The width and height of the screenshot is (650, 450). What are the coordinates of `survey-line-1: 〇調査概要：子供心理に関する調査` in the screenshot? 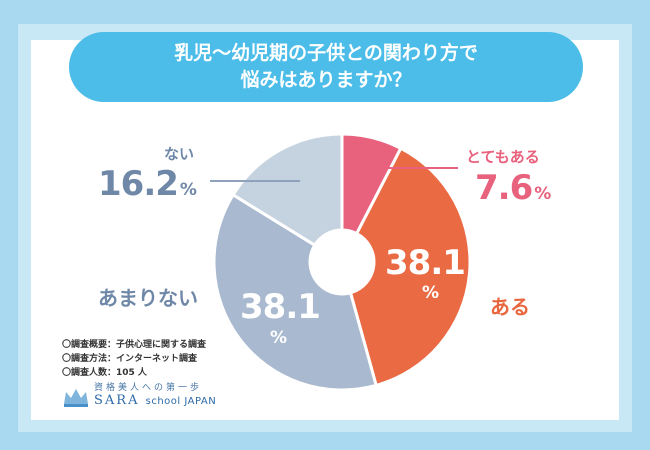 It's located at (134, 345).